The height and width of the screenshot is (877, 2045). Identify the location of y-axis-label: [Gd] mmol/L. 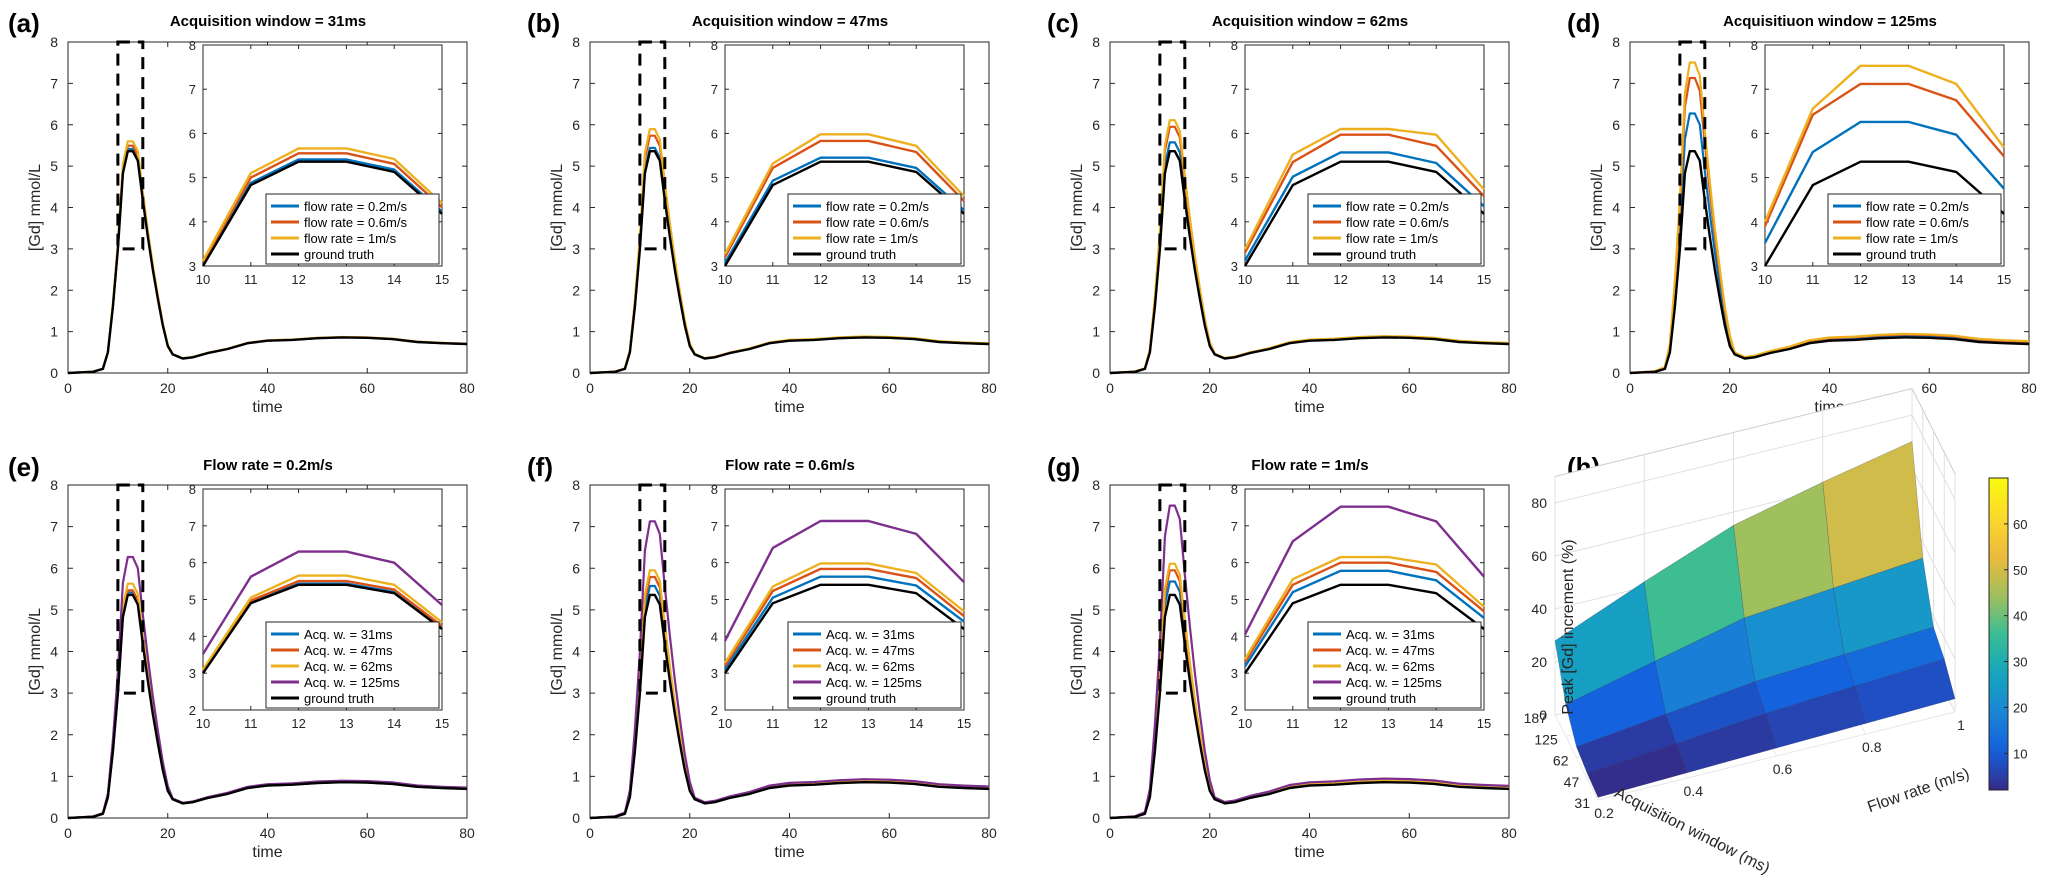
(1597, 207).